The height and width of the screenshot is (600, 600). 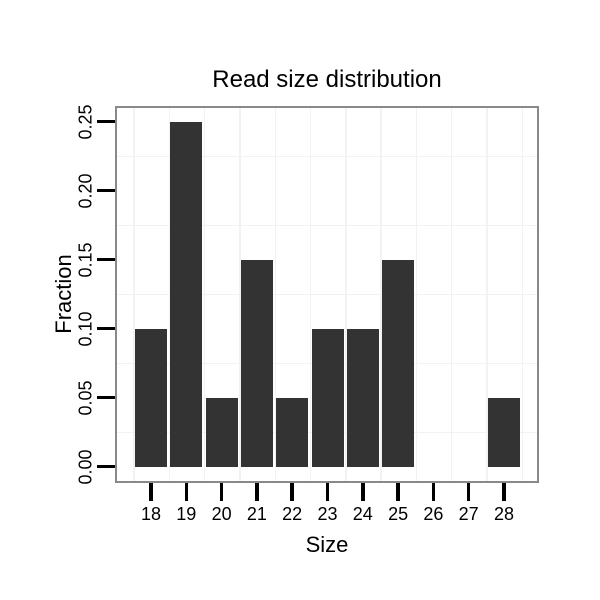 I want to click on y-tick-label: 0.05, so click(x=85, y=397).